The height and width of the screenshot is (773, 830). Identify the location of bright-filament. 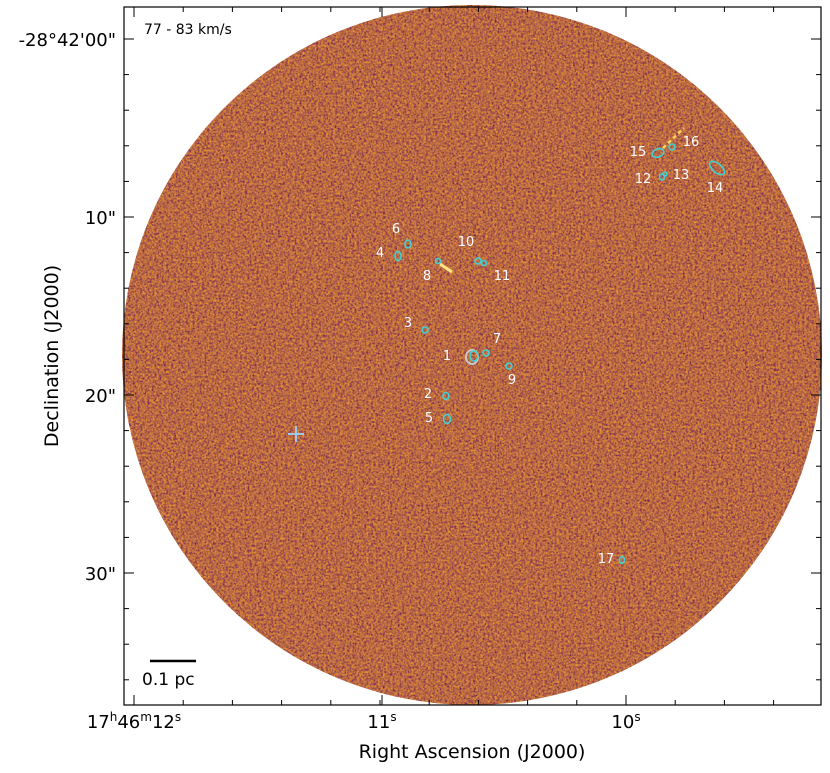
(446, 268).